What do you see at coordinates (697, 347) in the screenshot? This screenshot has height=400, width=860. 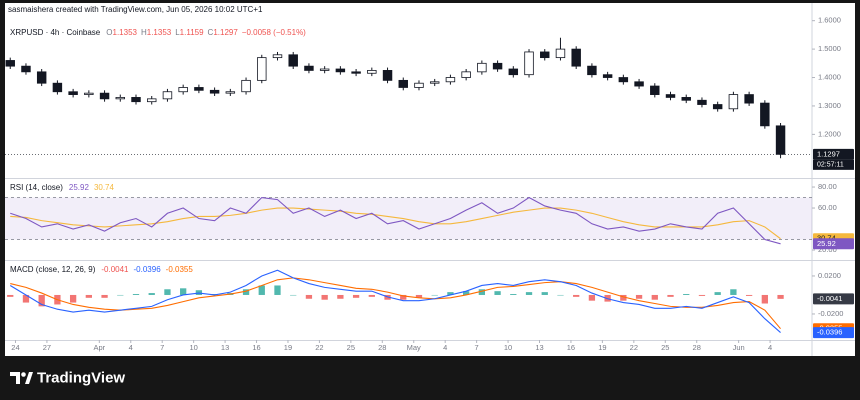 I see `x-tick-label: 28` at bounding box center [697, 347].